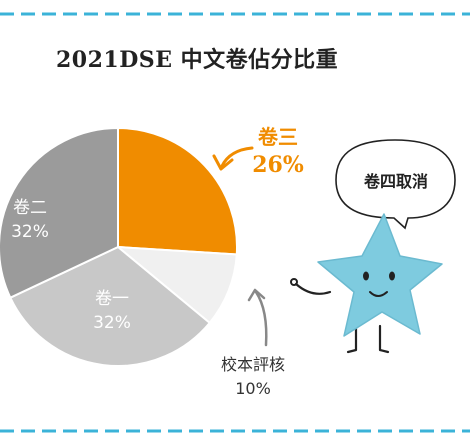  Describe the element at coordinates (235, 431) in the screenshot. I see `bottom-dashed-border` at that location.